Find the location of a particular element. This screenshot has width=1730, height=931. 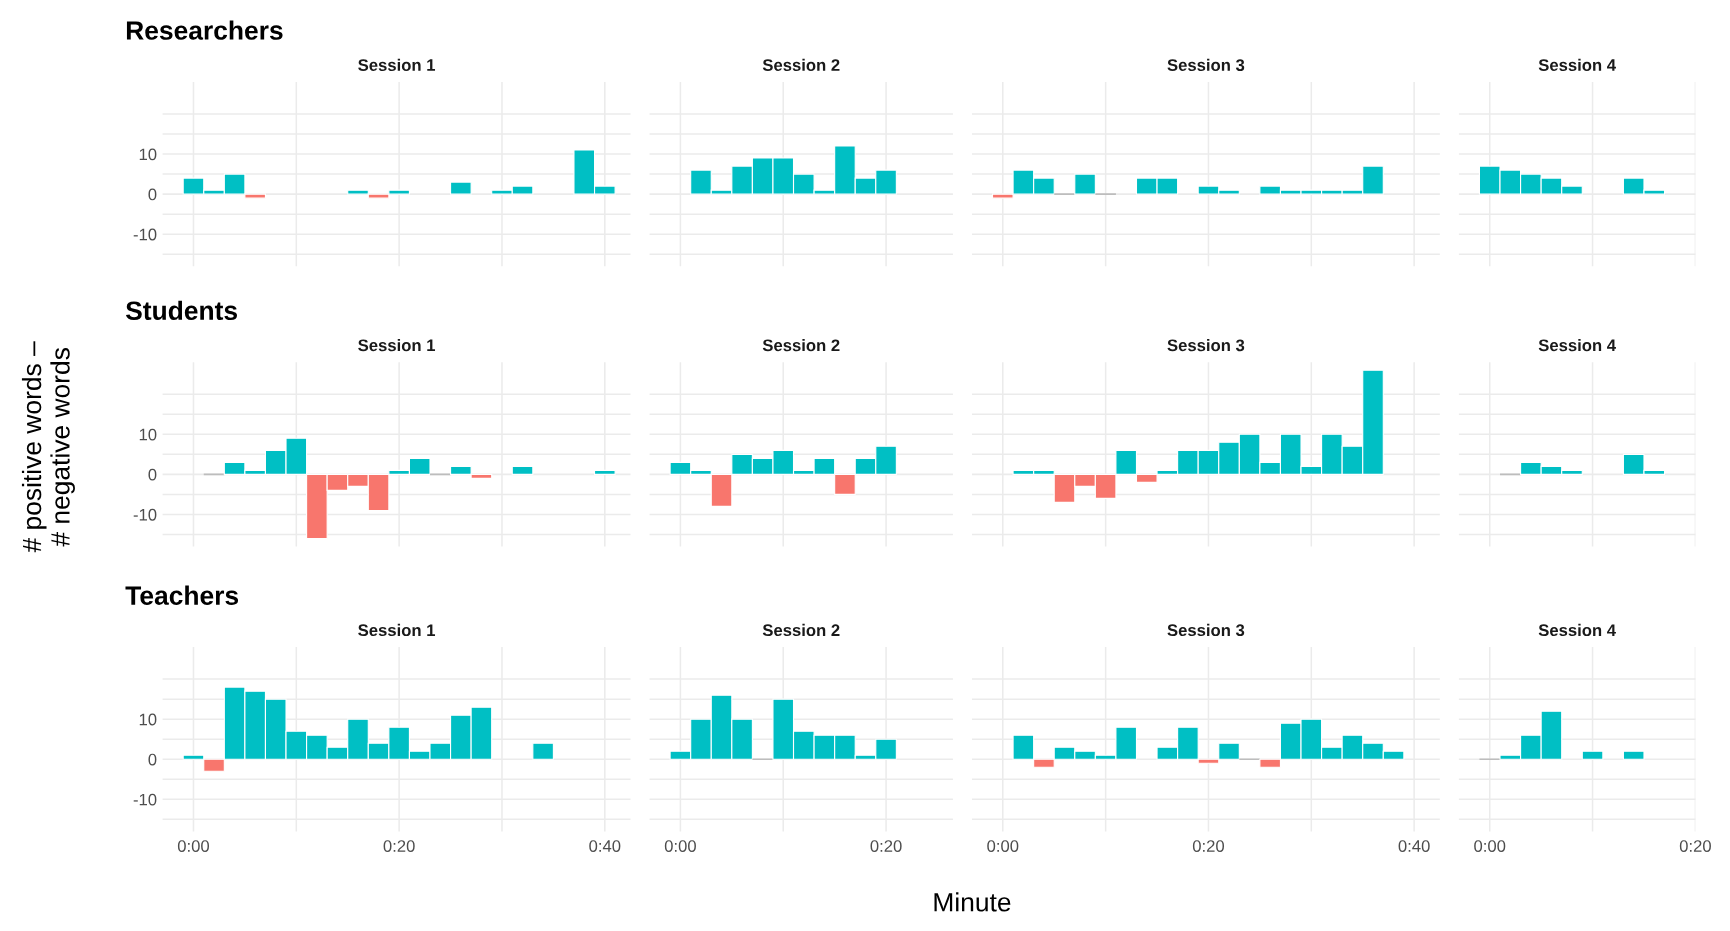

text: Teachers is located at coordinates (182, 595).